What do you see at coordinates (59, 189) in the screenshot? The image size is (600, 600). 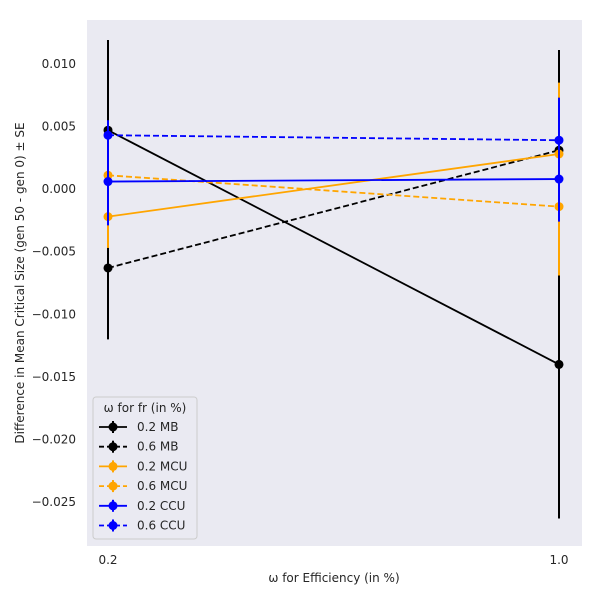 I see `y-tick-label: 0.000` at bounding box center [59, 189].